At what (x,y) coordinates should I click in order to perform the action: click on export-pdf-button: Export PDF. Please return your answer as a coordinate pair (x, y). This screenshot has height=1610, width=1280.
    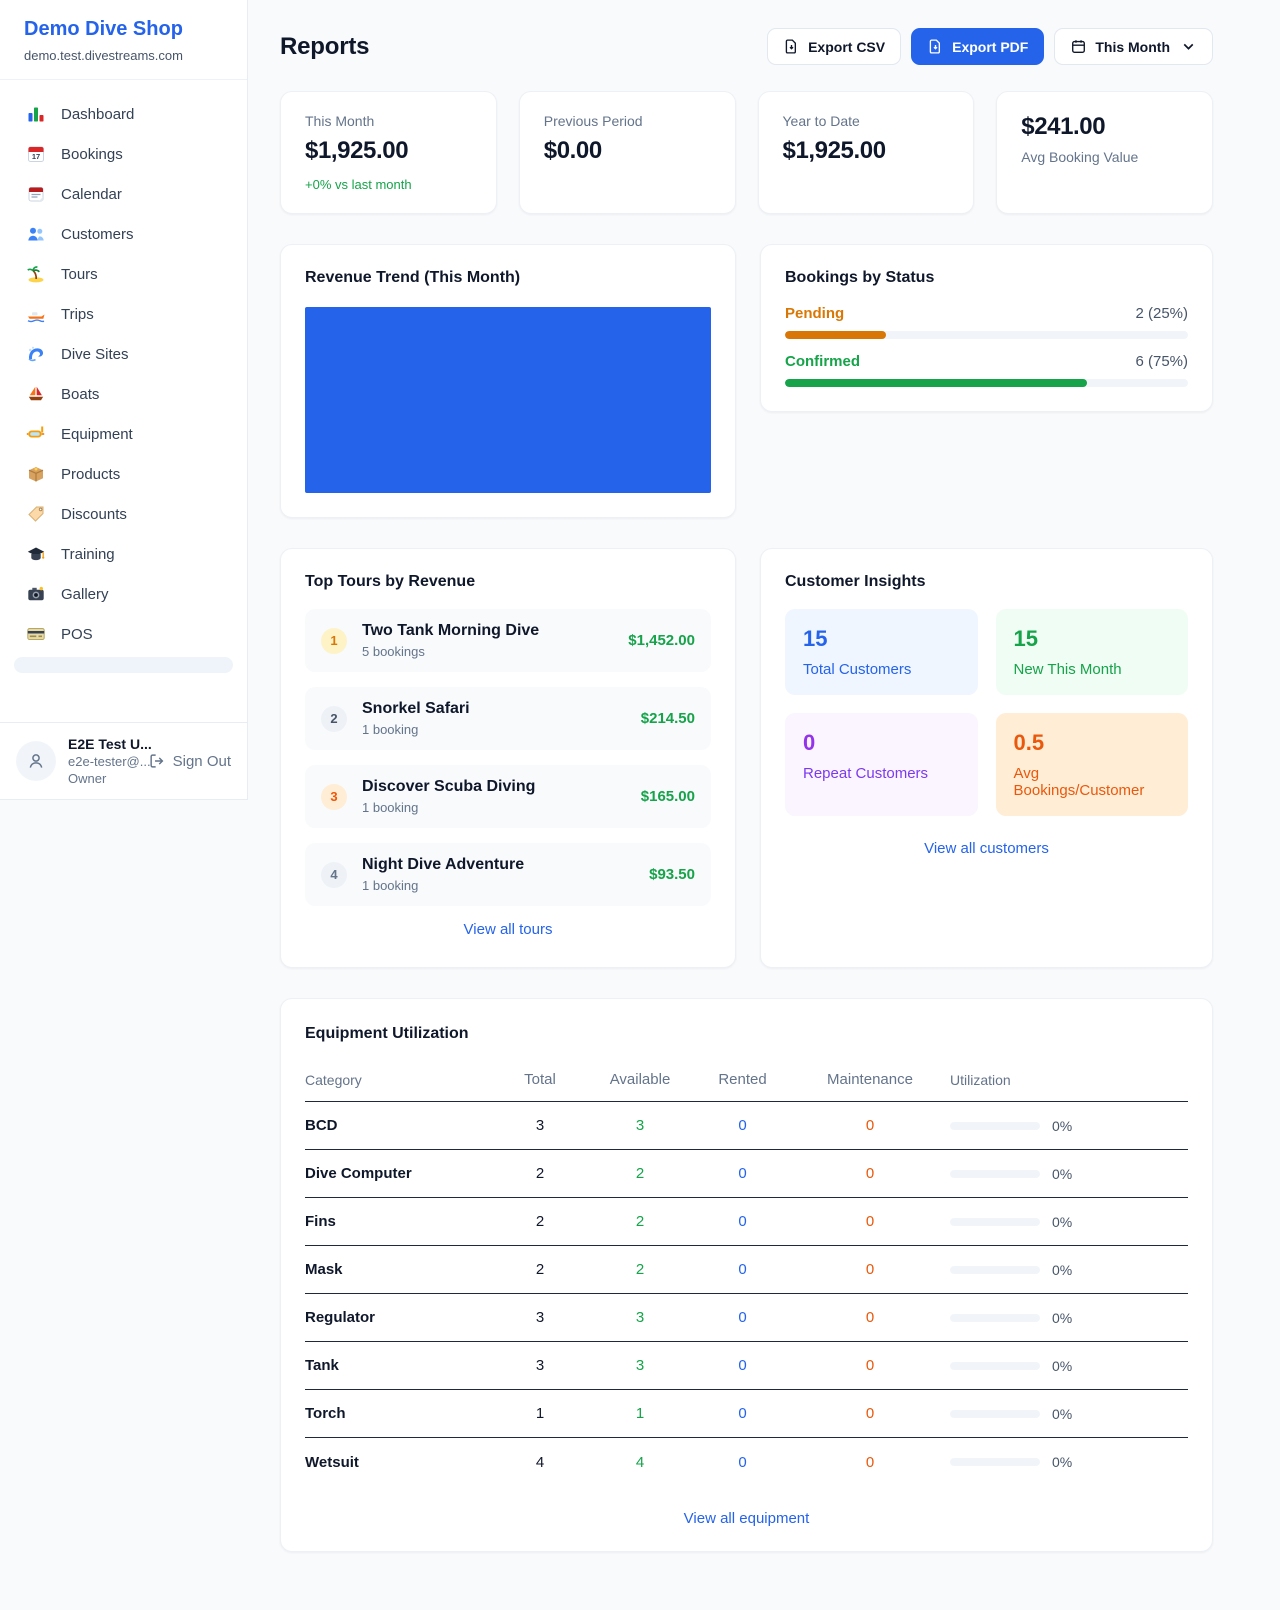
    Looking at the image, I should click on (978, 46).